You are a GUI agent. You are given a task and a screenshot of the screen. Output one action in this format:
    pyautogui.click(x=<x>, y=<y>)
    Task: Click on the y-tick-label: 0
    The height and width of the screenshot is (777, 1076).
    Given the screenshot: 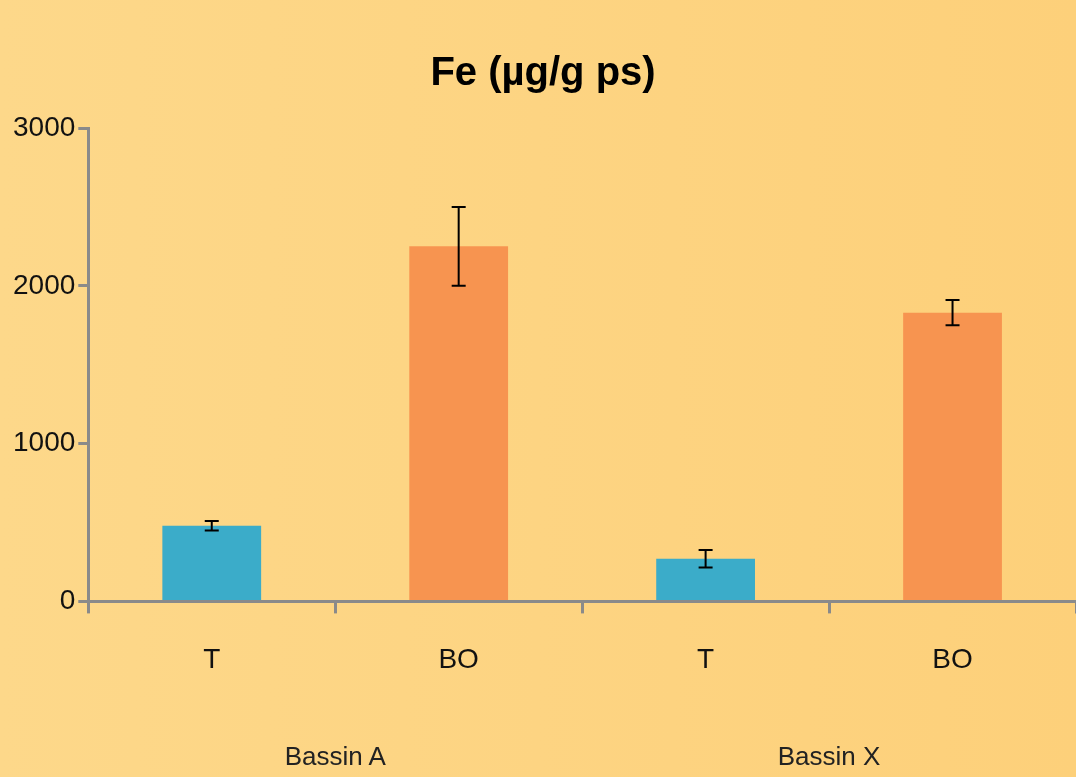 What is the action you would take?
    pyautogui.click(x=67, y=600)
    